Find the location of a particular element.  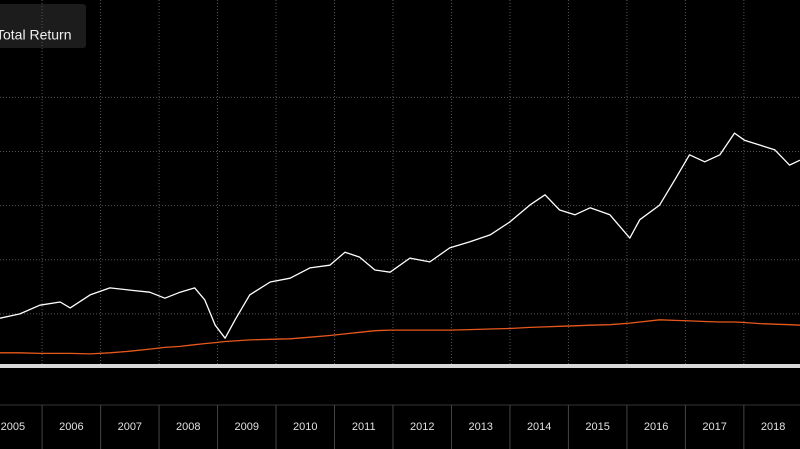

x-tick-label: 2018 is located at coordinates (773, 427).